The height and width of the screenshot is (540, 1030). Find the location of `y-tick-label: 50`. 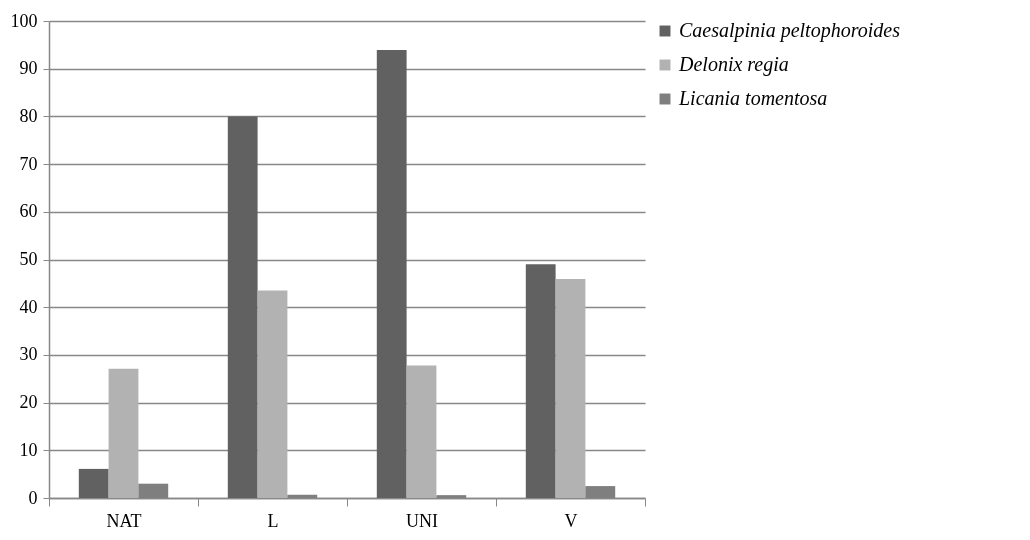

y-tick-label: 50 is located at coordinates (28, 259).